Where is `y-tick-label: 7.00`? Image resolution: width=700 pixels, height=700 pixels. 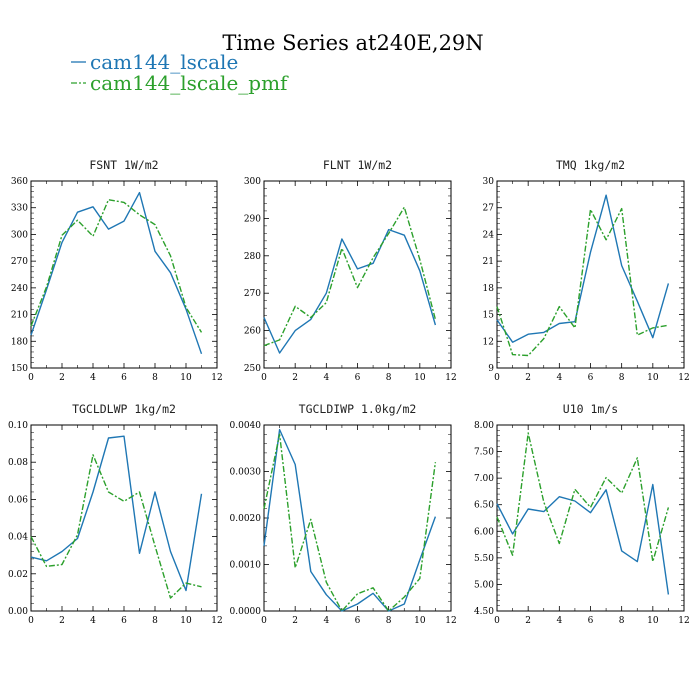 y-tick-label: 7.00 is located at coordinates (484, 479).